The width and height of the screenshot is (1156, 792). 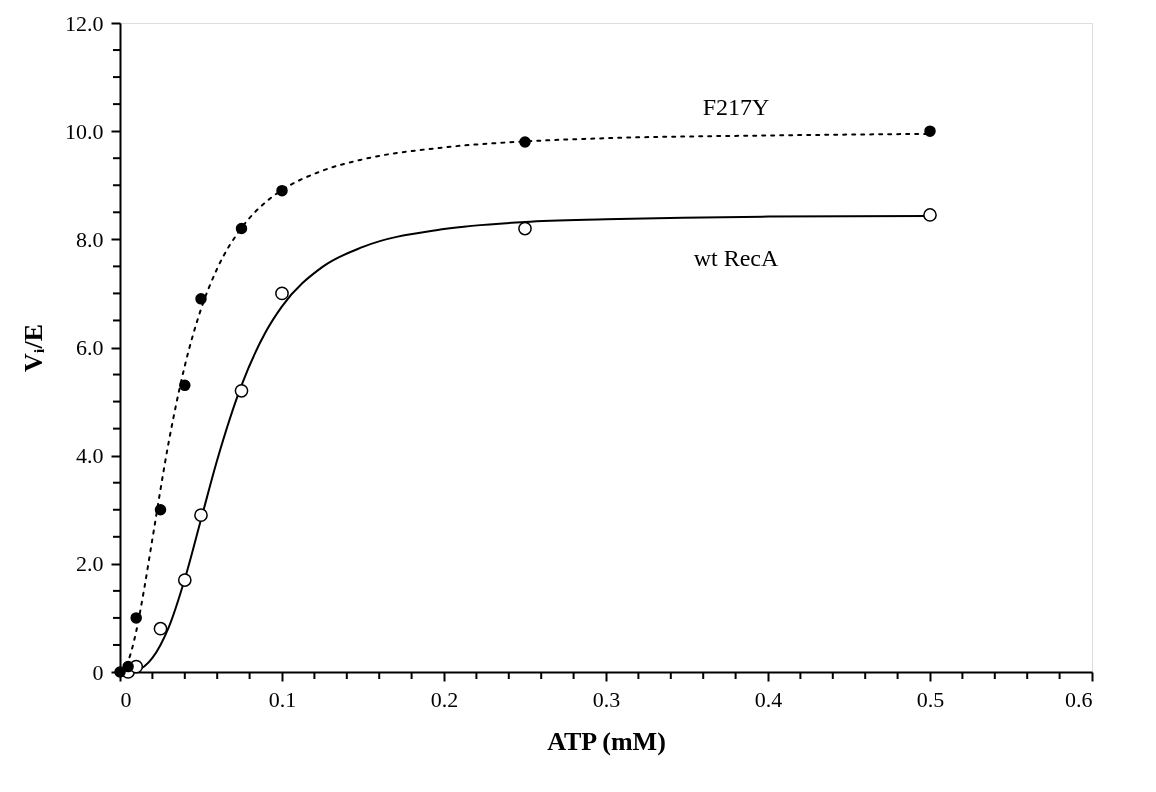 I want to click on x-tick-label: 0.5, so click(x=930, y=699).